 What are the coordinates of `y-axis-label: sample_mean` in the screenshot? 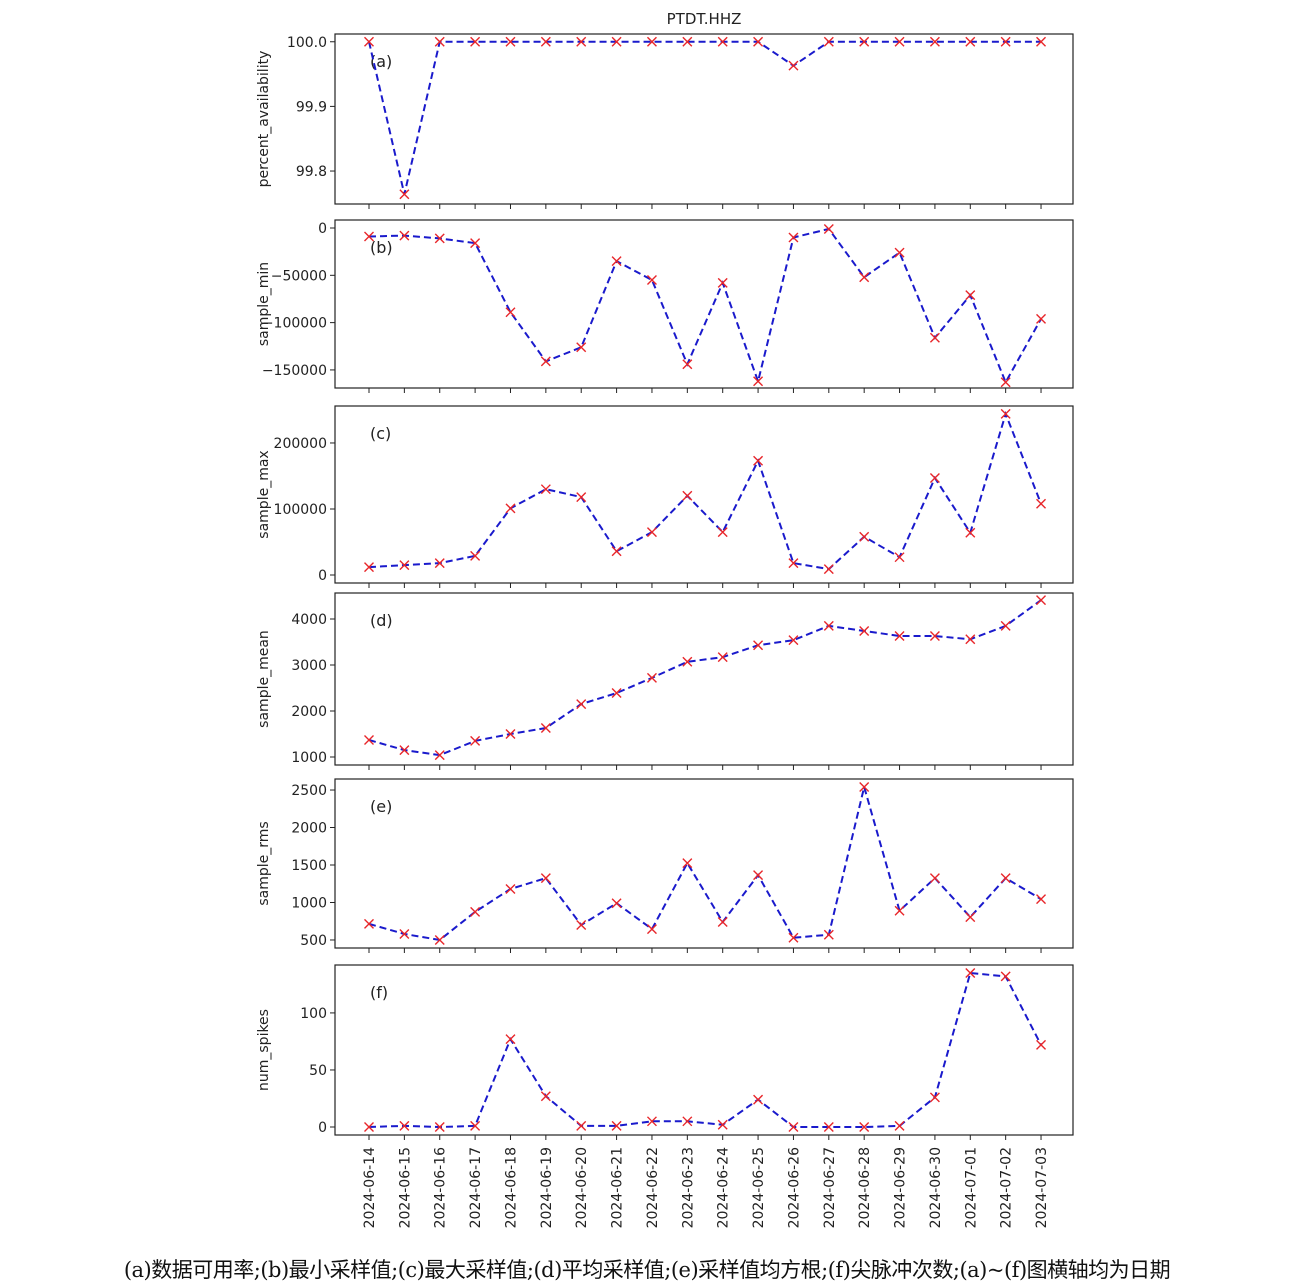 It's located at (264, 679).